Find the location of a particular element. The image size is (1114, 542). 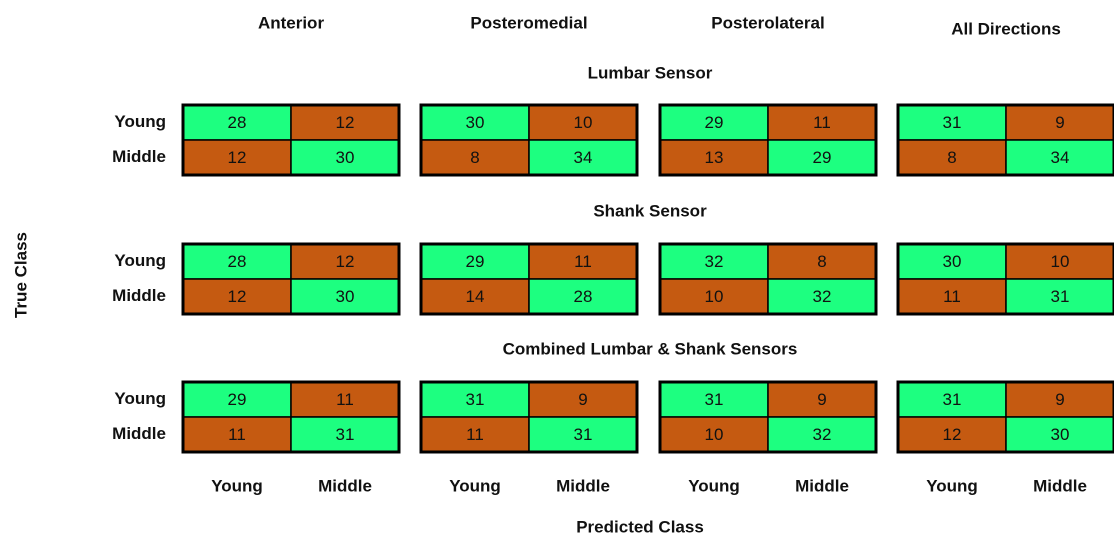

cell-value: 14 is located at coordinates (475, 296).